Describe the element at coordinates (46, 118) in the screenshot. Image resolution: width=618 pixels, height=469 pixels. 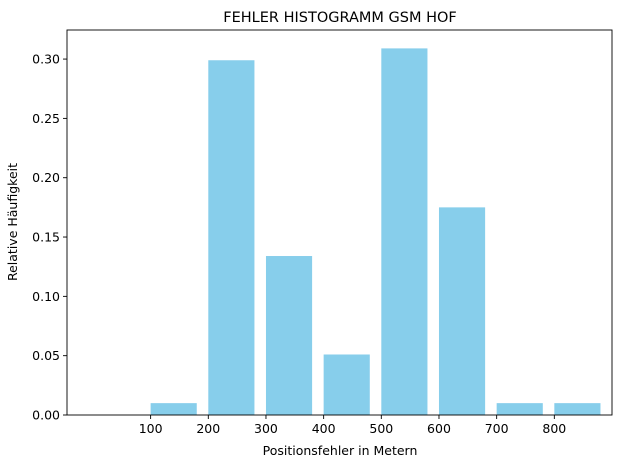
I see `y-tick-label-6: 0.25` at that location.